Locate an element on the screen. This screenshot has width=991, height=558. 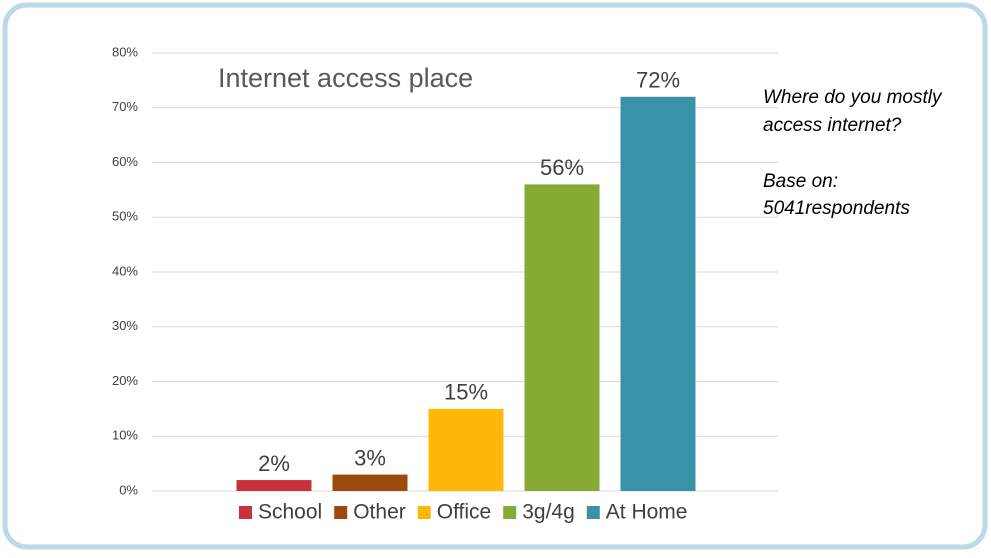
annotation-line: 5041respondents is located at coordinates (836, 208).